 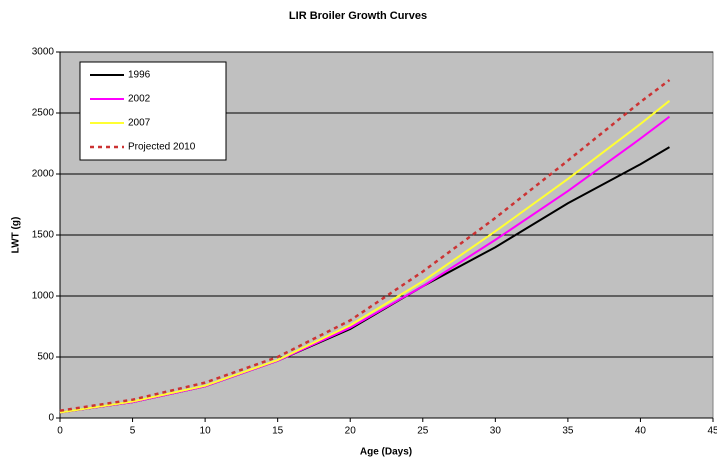 I want to click on x-tick-label: 45, so click(x=712, y=431).